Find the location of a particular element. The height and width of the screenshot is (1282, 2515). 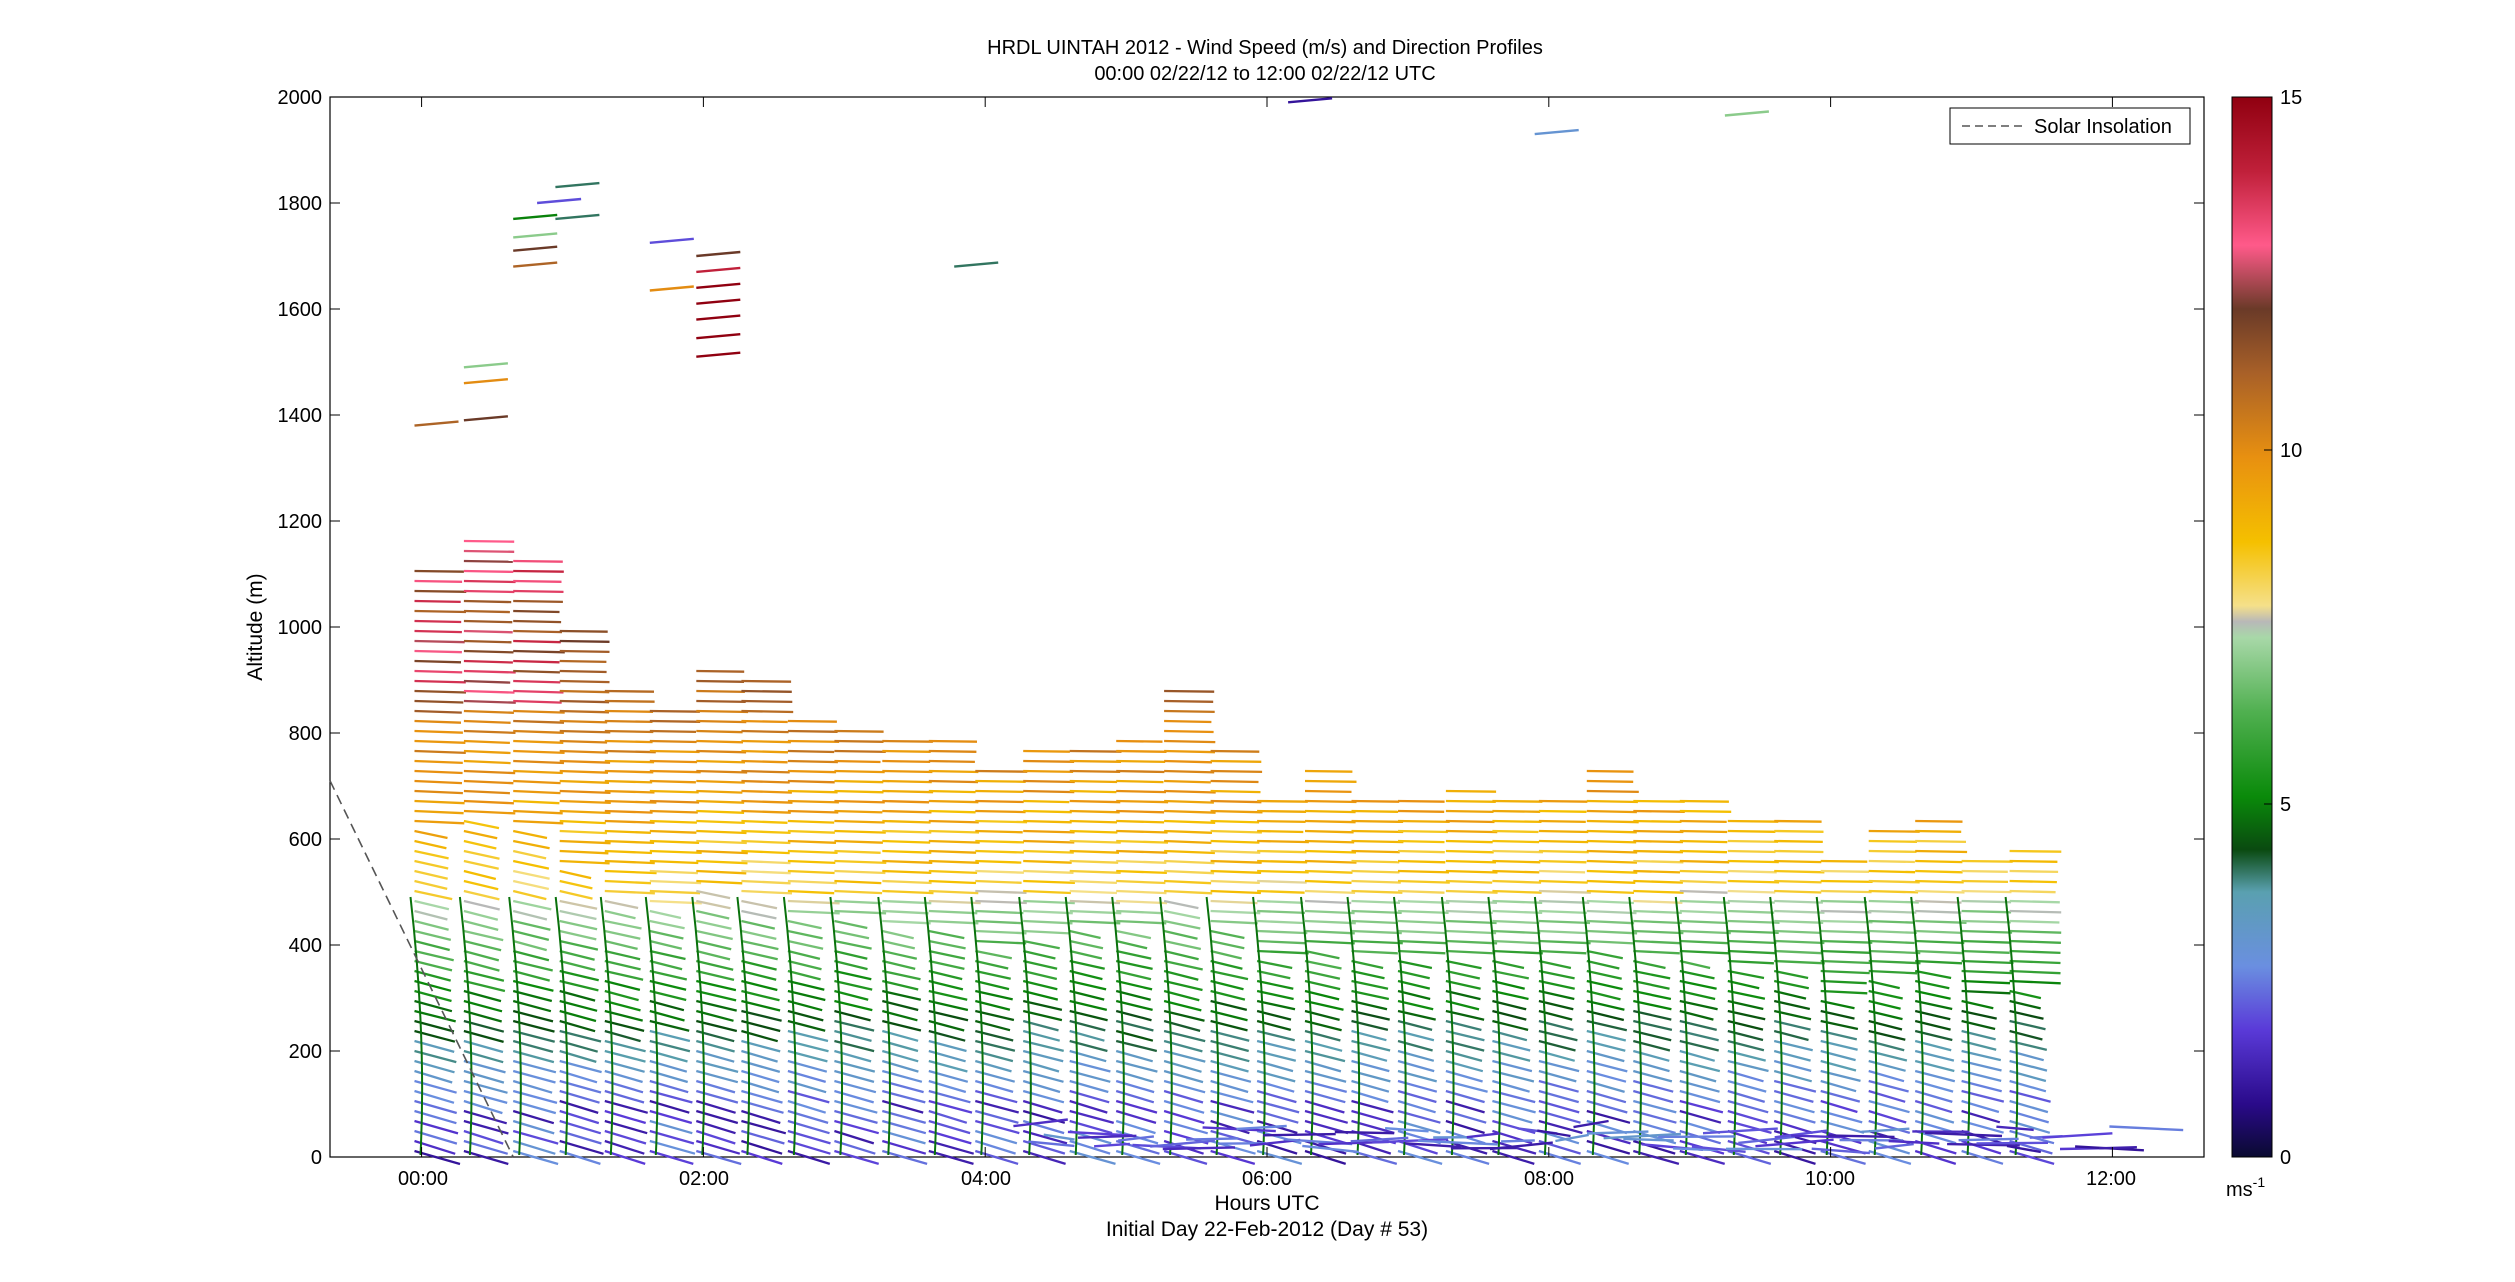

wind-profile-column is located at coordinates (1797, 992).